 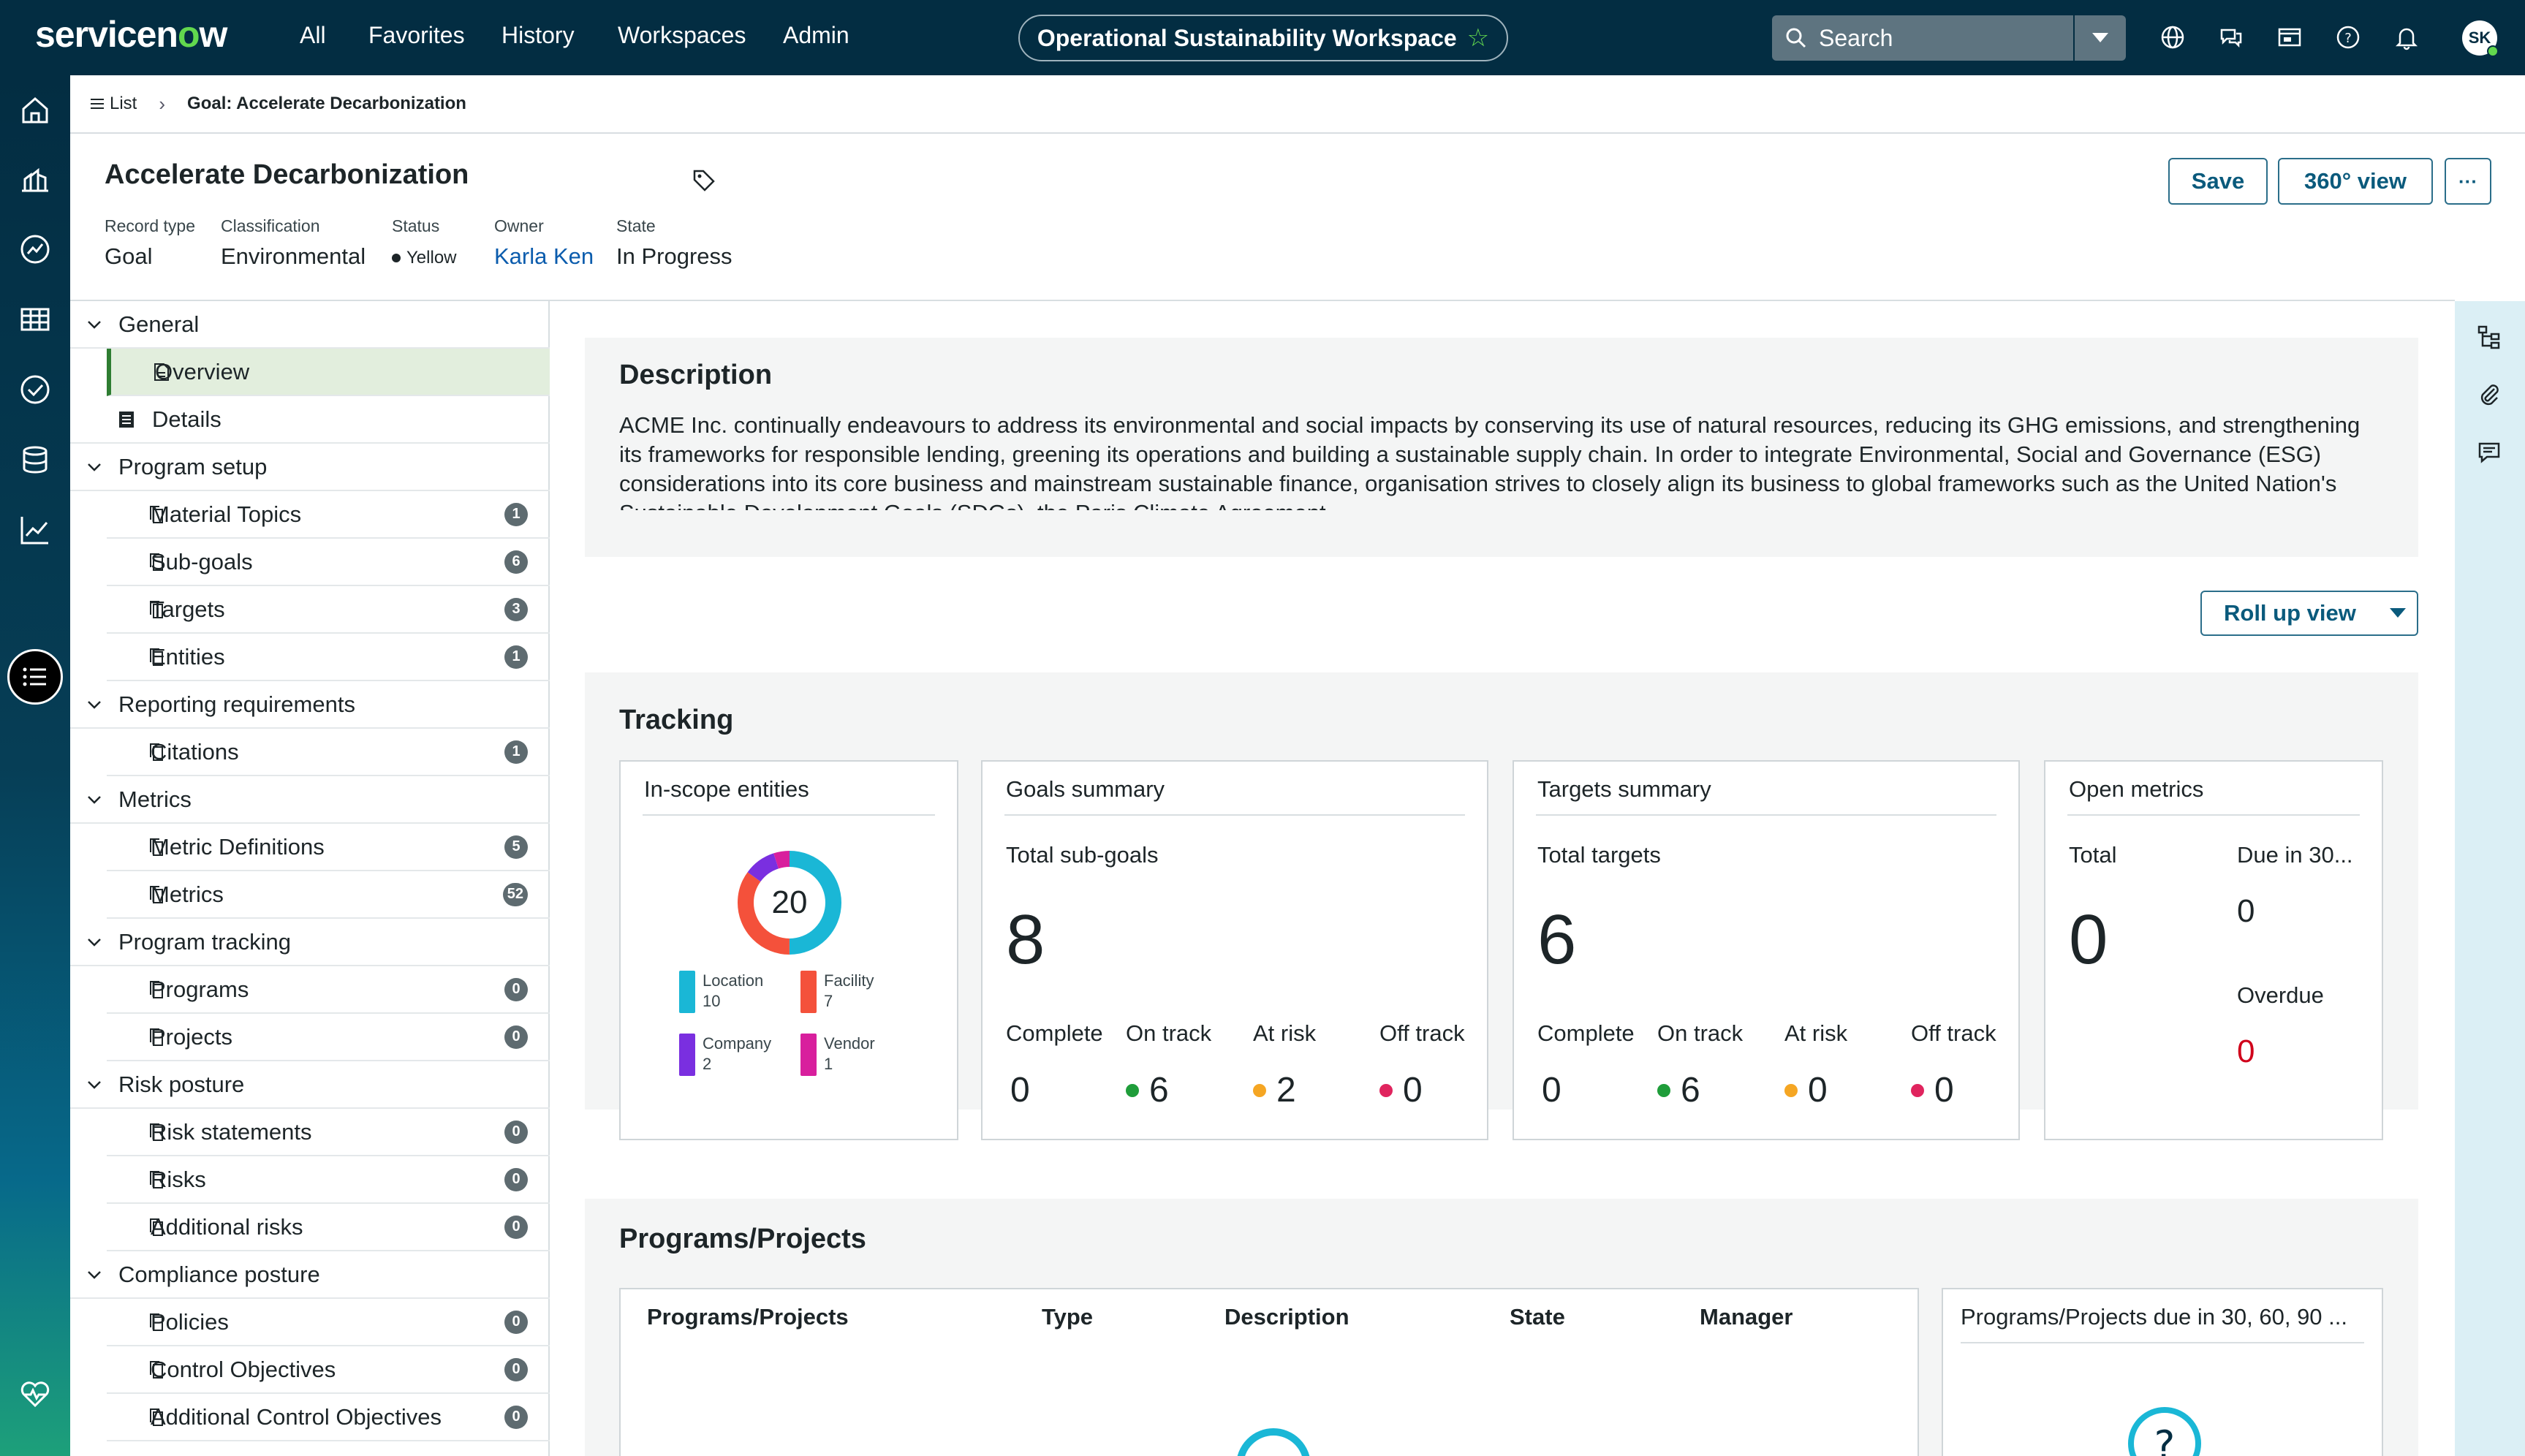 I want to click on tree-item-sub-goals: Sub-goals 6, so click(x=329, y=562).